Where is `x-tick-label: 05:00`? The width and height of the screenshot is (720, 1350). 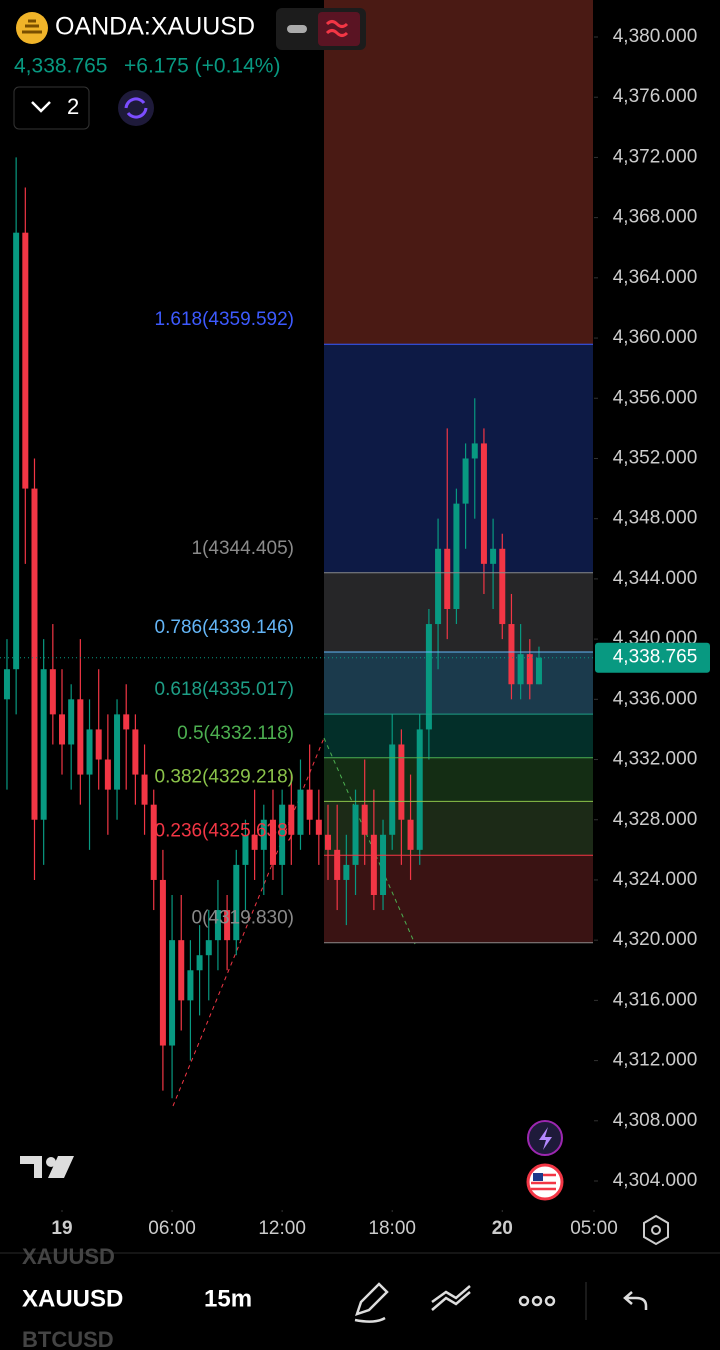 x-tick-label: 05:00 is located at coordinates (594, 1228).